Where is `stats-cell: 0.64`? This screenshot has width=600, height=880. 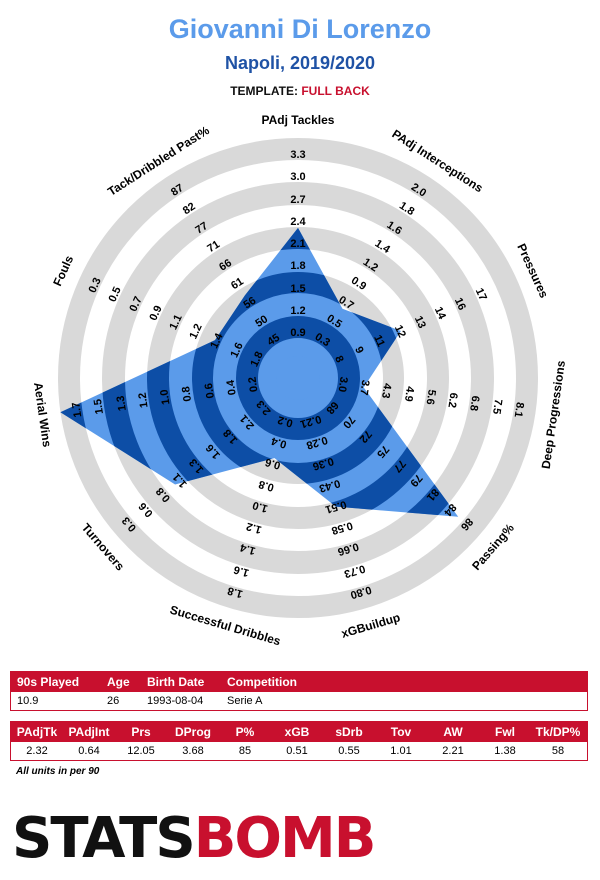
stats-cell: 0.64 is located at coordinates (89, 751).